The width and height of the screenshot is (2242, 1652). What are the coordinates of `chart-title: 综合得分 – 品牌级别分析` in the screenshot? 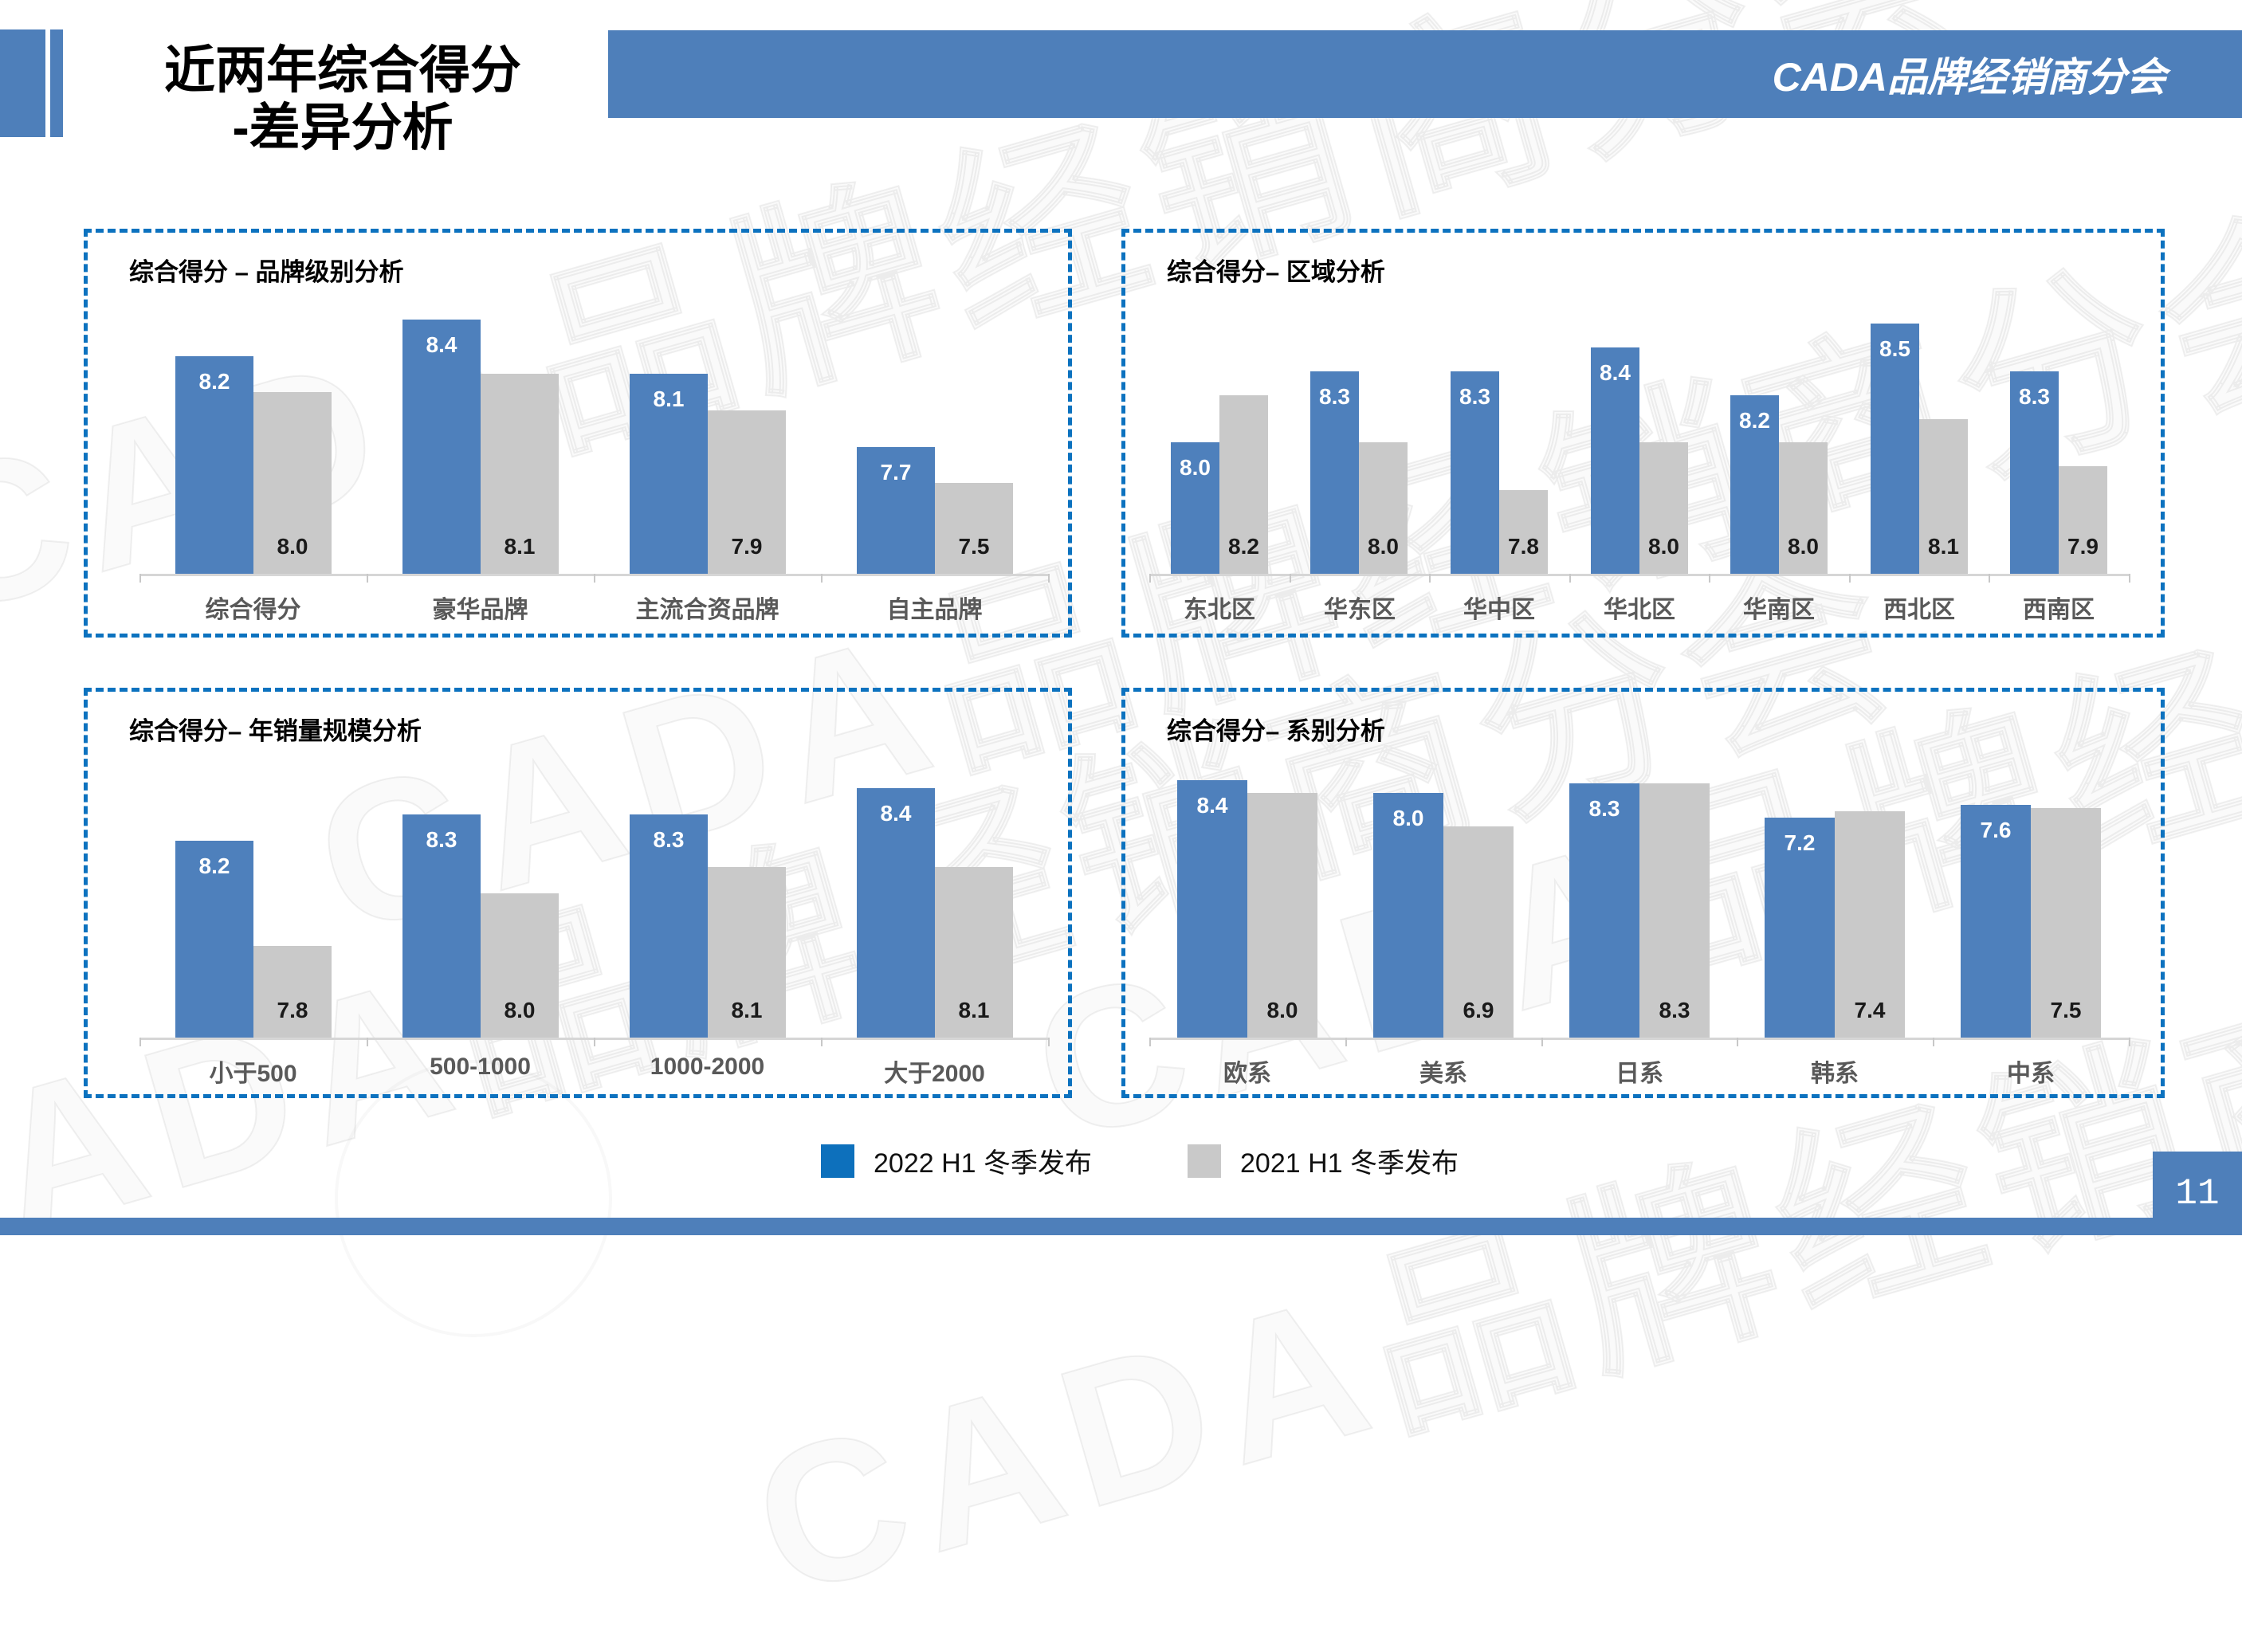 It's located at (266, 272).